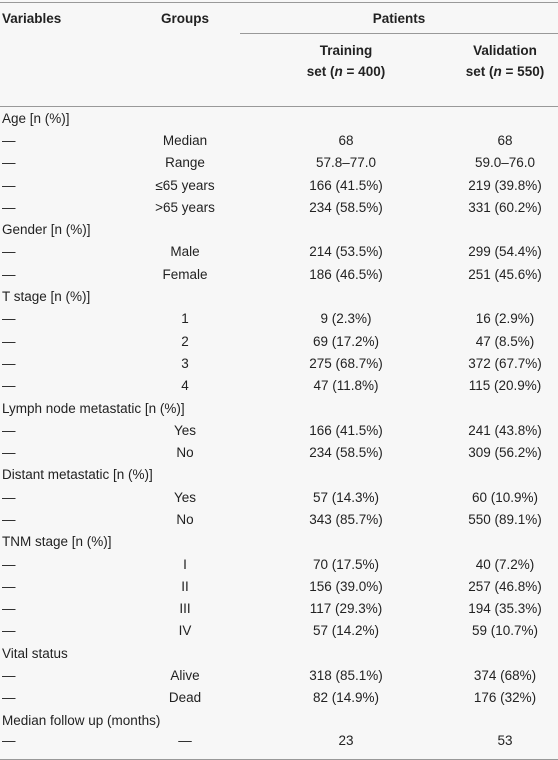 The image size is (558, 760). What do you see at coordinates (505, 252) in the screenshot?
I see `table-cell: 299 (54.4%)` at bounding box center [505, 252].